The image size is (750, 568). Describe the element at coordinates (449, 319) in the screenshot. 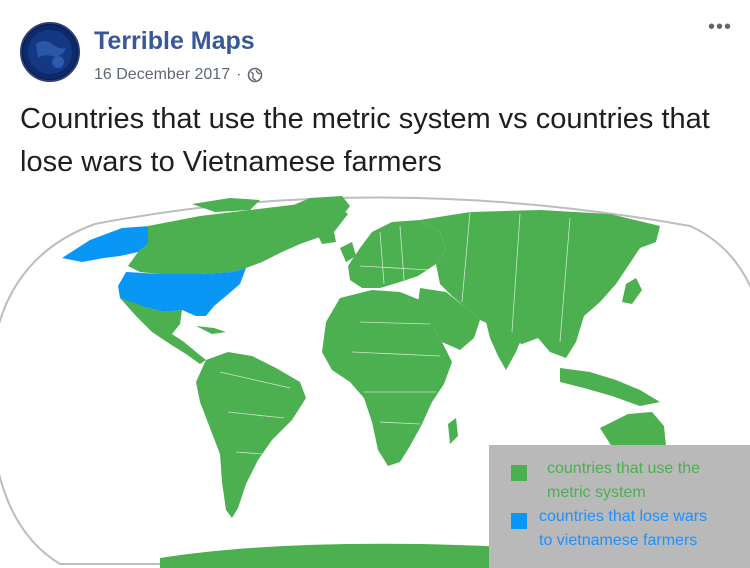

I see `middle-east-region` at that location.